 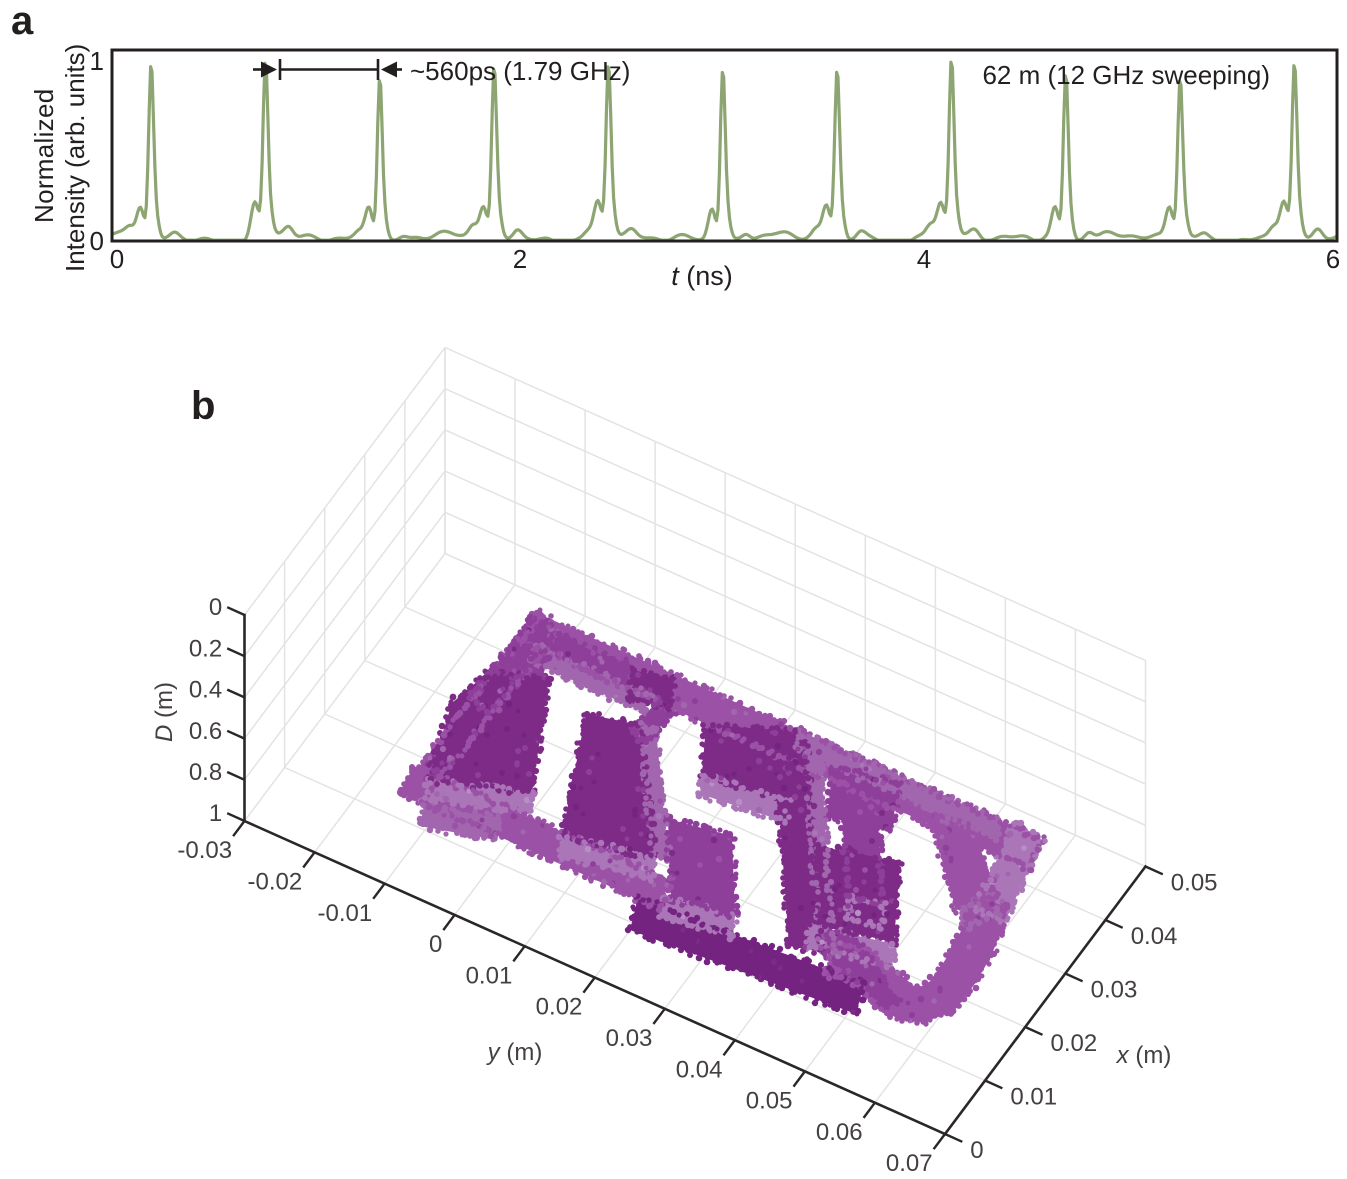 I want to click on svg-text: 62 m (12 GHz sweeping), so click(x=1126, y=75).